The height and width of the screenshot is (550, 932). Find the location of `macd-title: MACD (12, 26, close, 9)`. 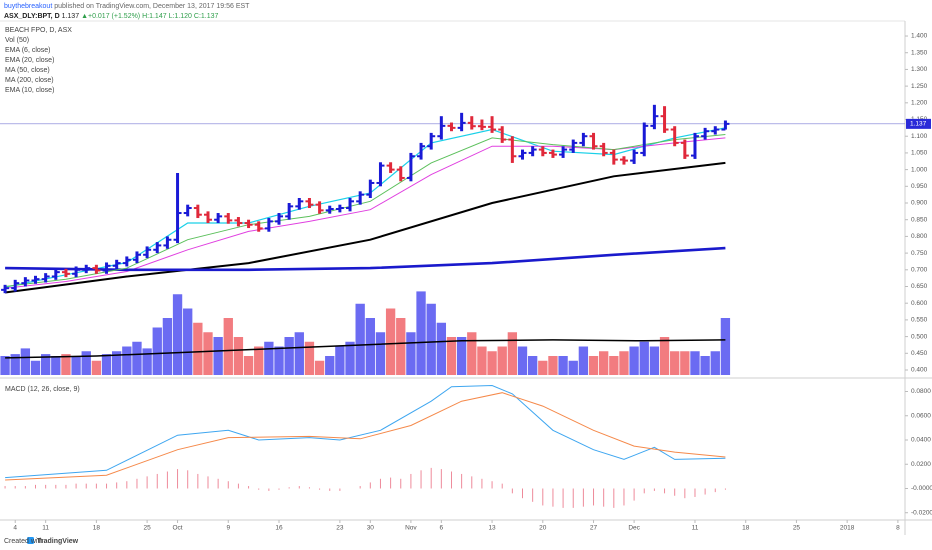

macd-title: MACD (12, 26, close, 9) is located at coordinates (42, 389).